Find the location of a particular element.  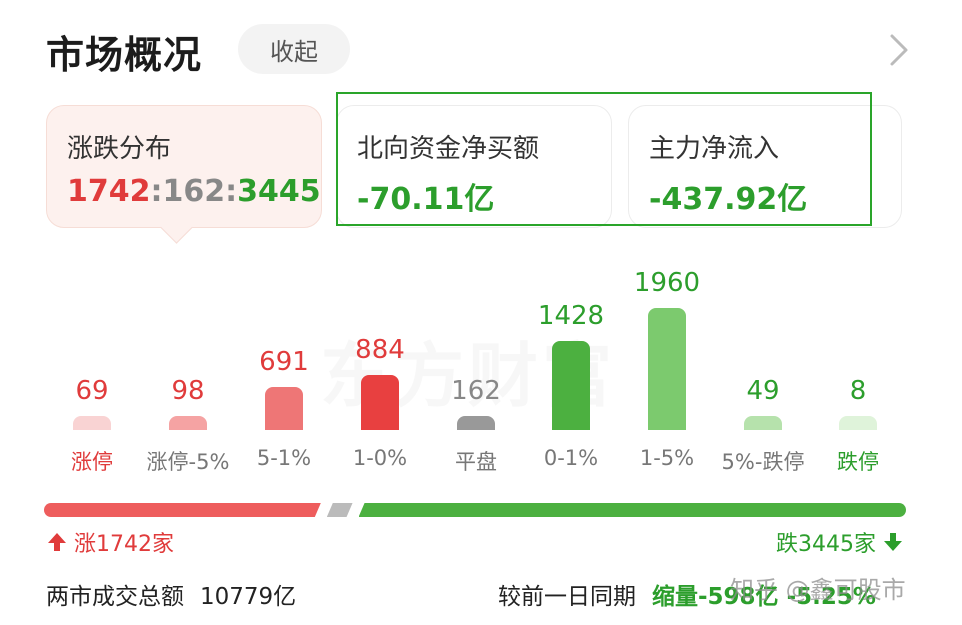

distribution-card: 涨跌分布 1742:162:3445 is located at coordinates (184, 174).